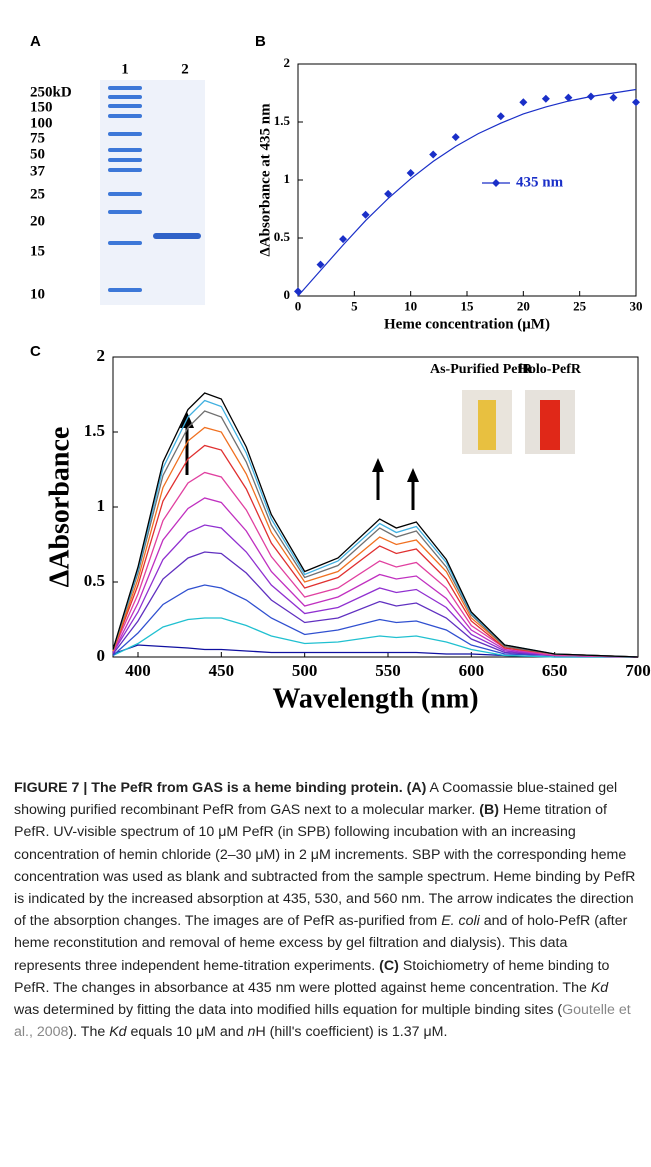 The height and width of the screenshot is (1167, 651). Describe the element at coordinates (138, 670) in the screenshot. I see `x-tick-label: 400` at that location.